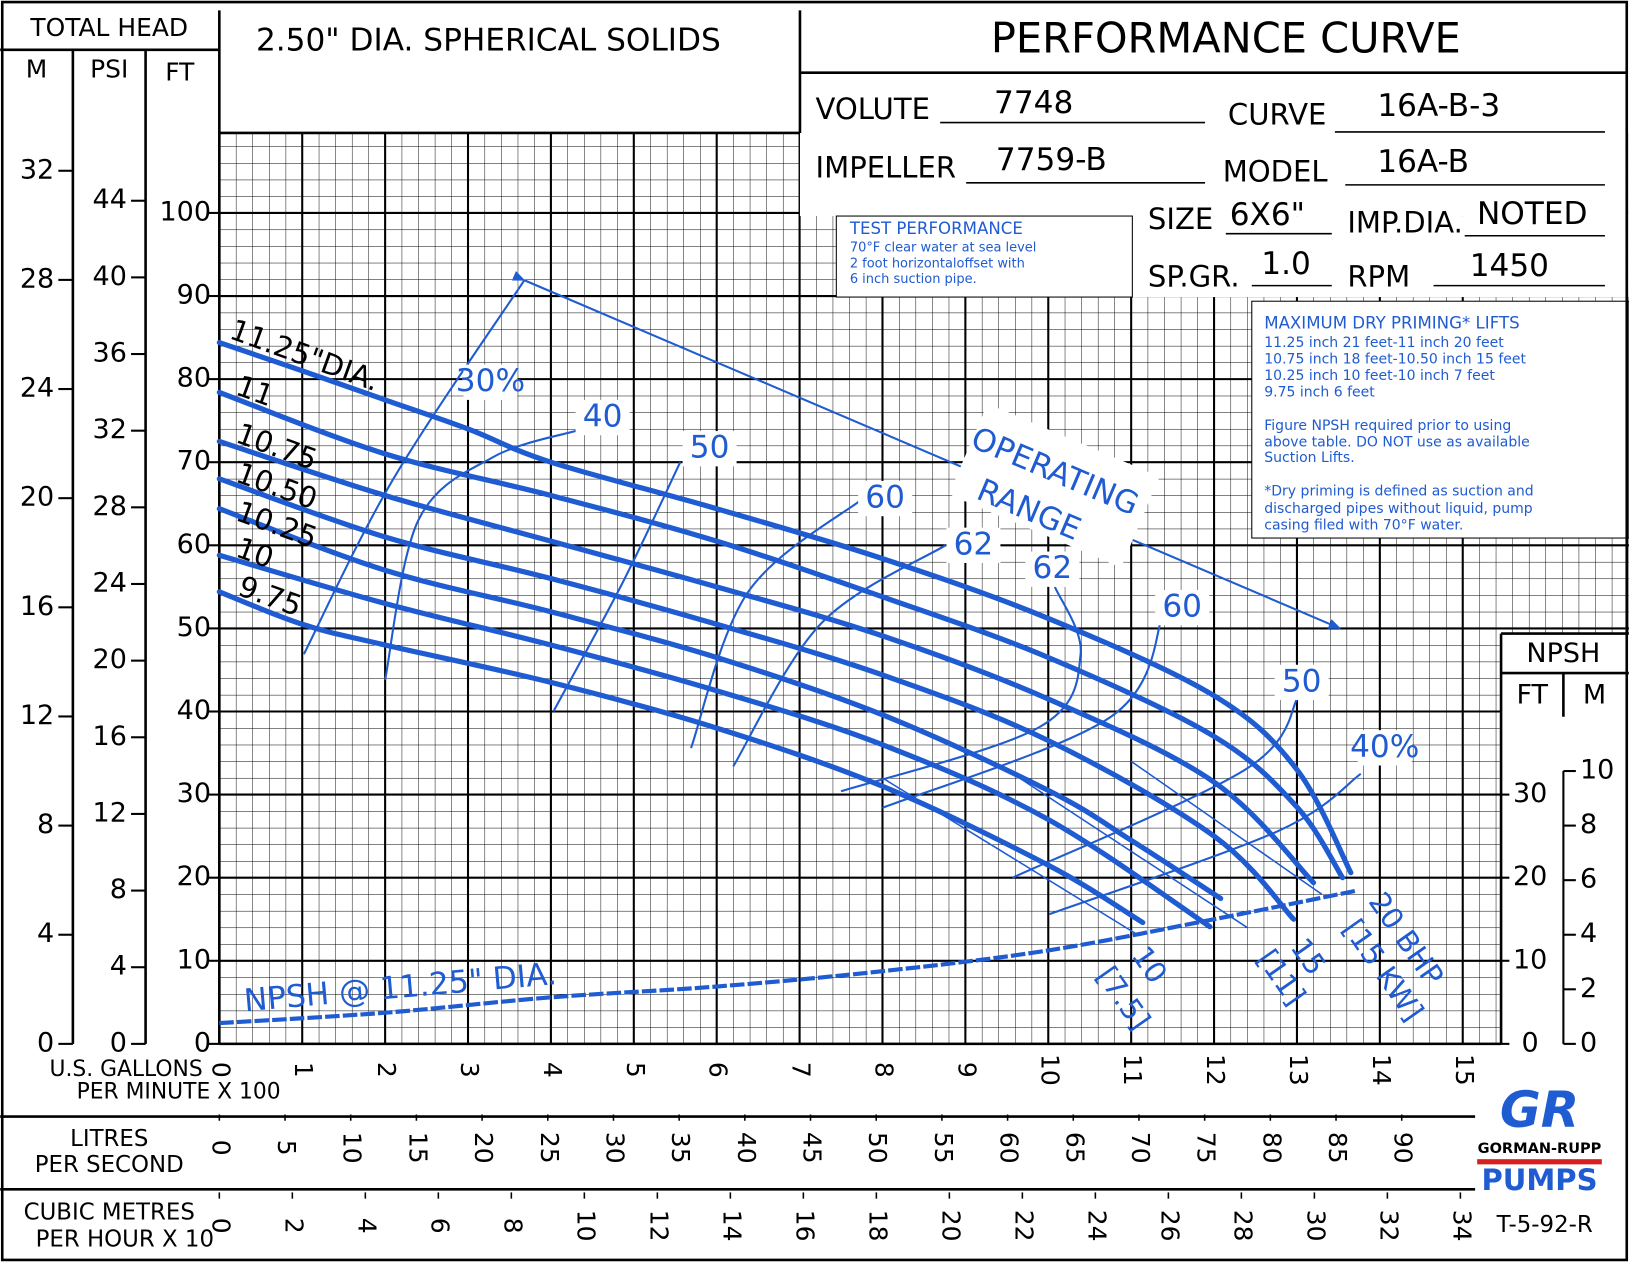 The image size is (1629, 1262). Describe the element at coordinates (1588, 933) in the screenshot. I see `npsh-m-tick-label: 4` at that location.